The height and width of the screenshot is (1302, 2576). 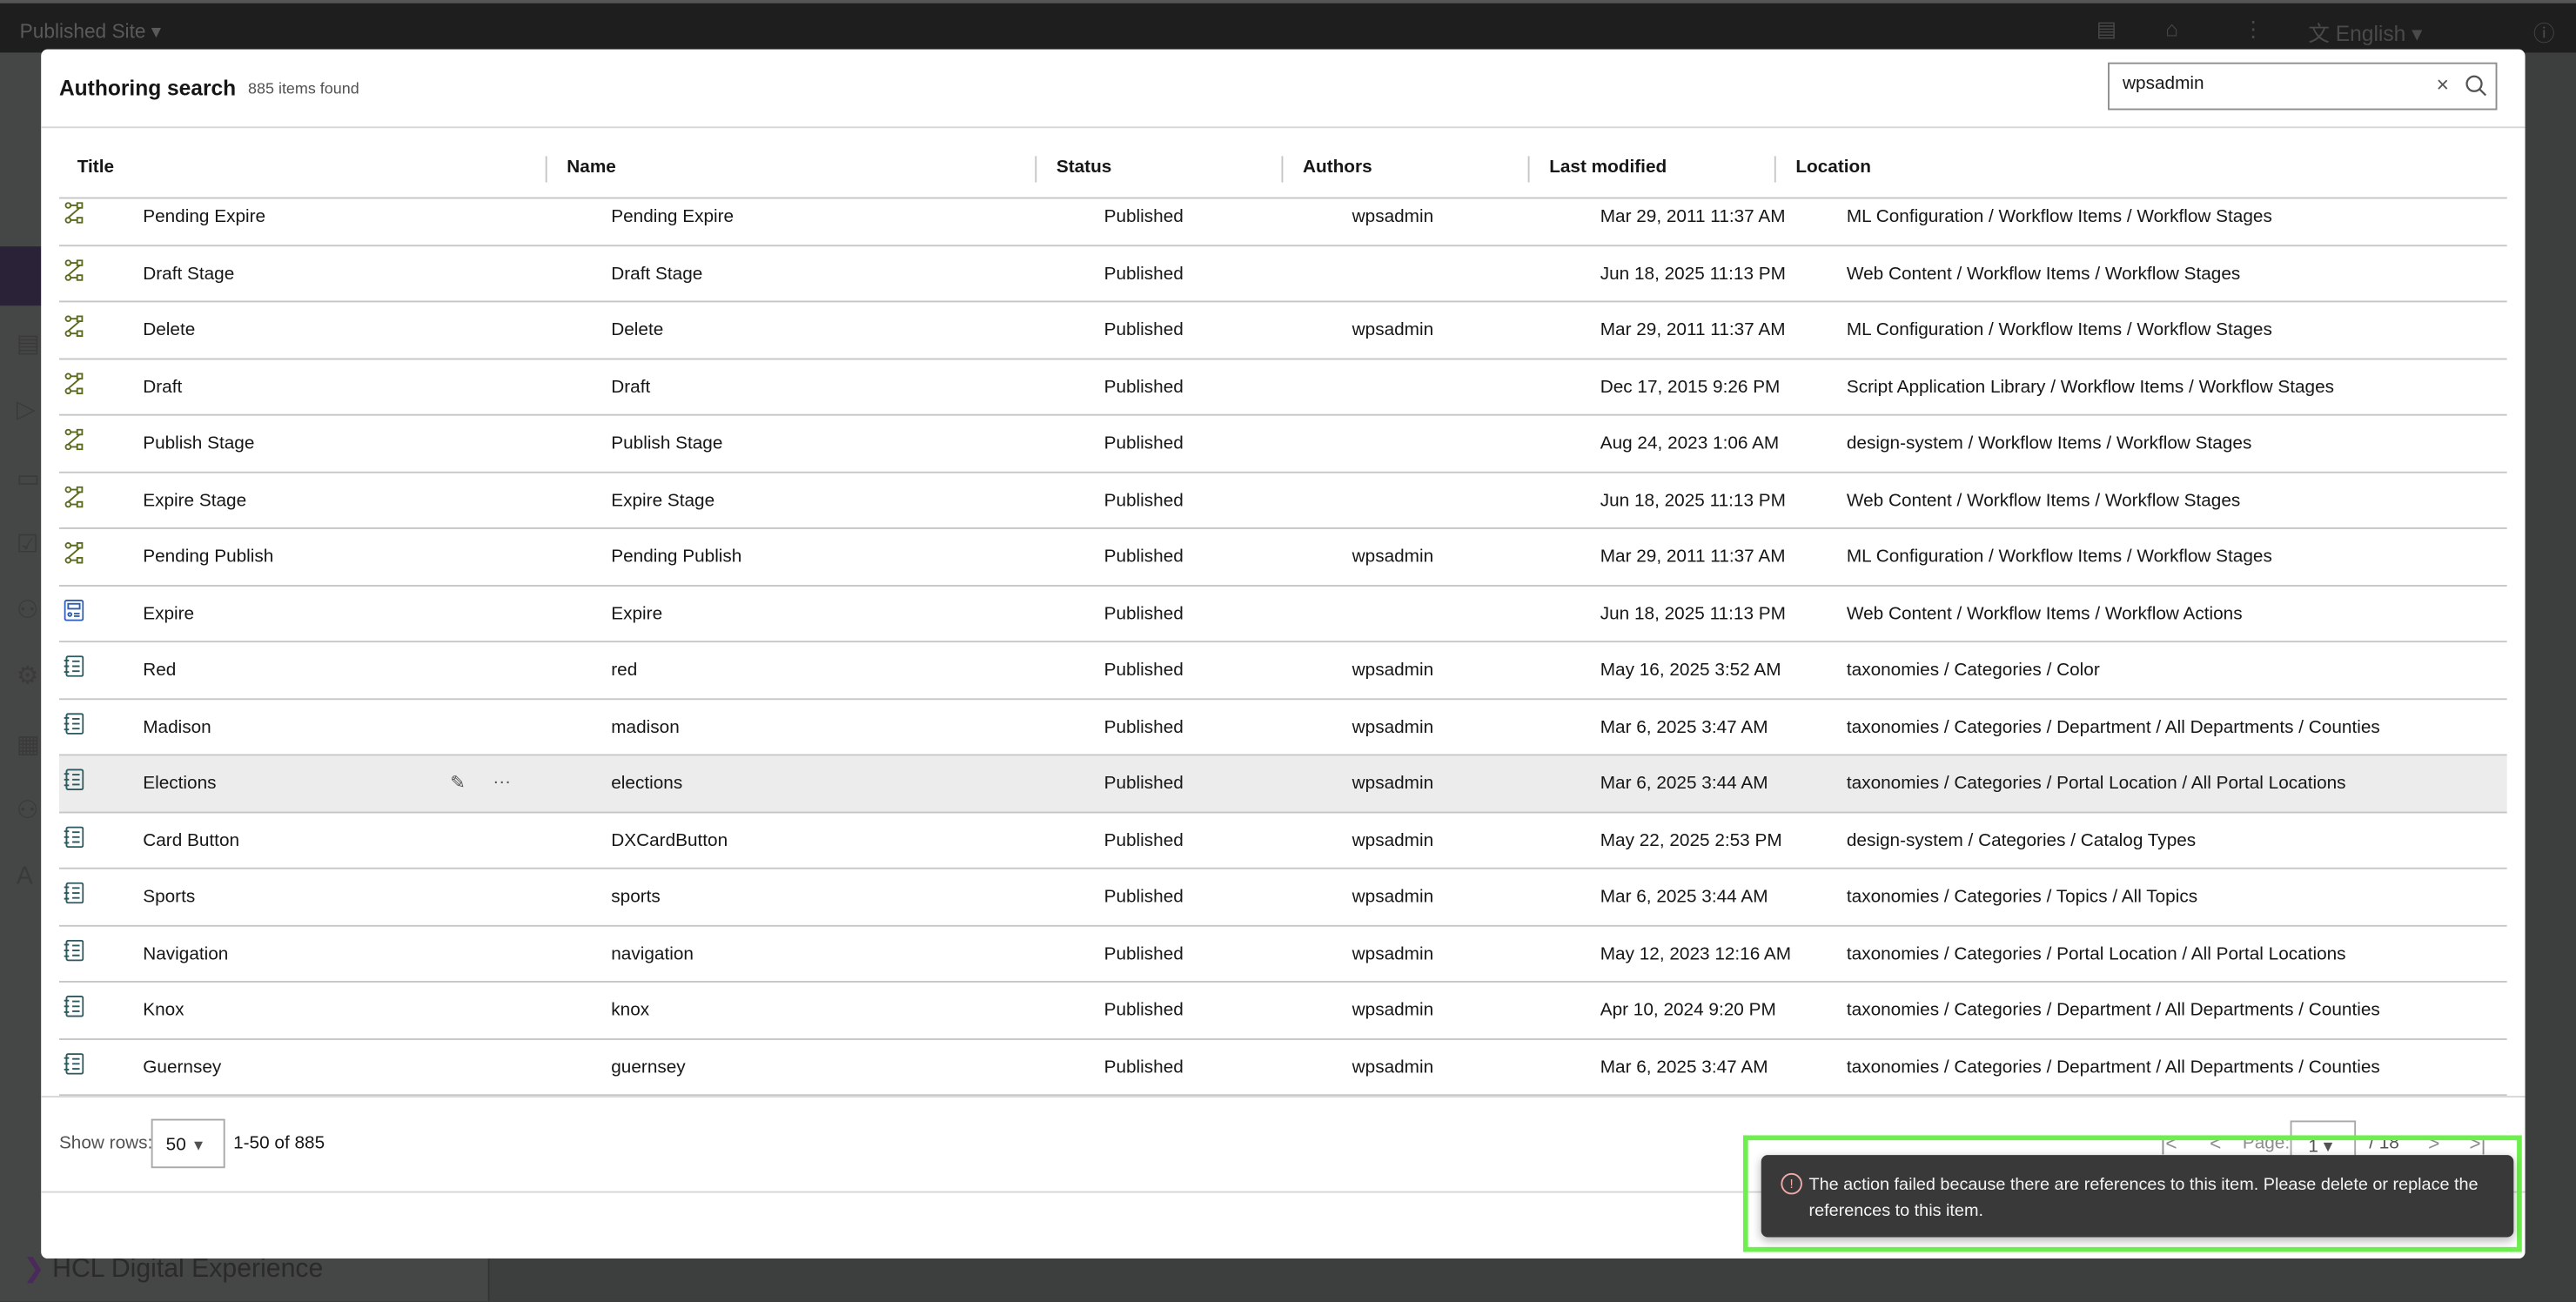 I want to click on more-vertical-icon: ⋮, so click(x=2253, y=29).